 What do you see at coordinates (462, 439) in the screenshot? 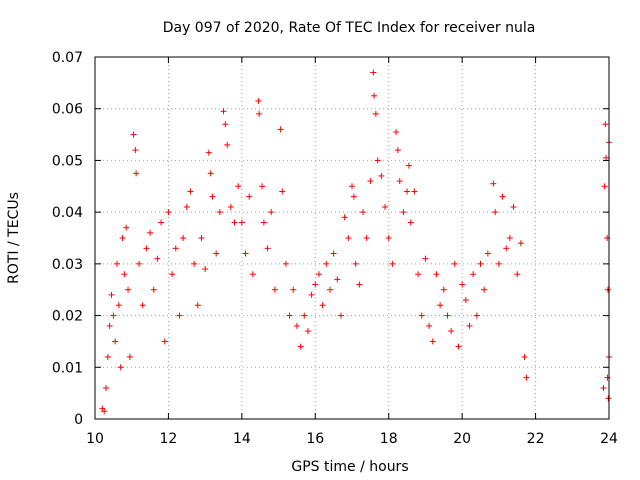
I see `x-tick-label: 20` at bounding box center [462, 439].